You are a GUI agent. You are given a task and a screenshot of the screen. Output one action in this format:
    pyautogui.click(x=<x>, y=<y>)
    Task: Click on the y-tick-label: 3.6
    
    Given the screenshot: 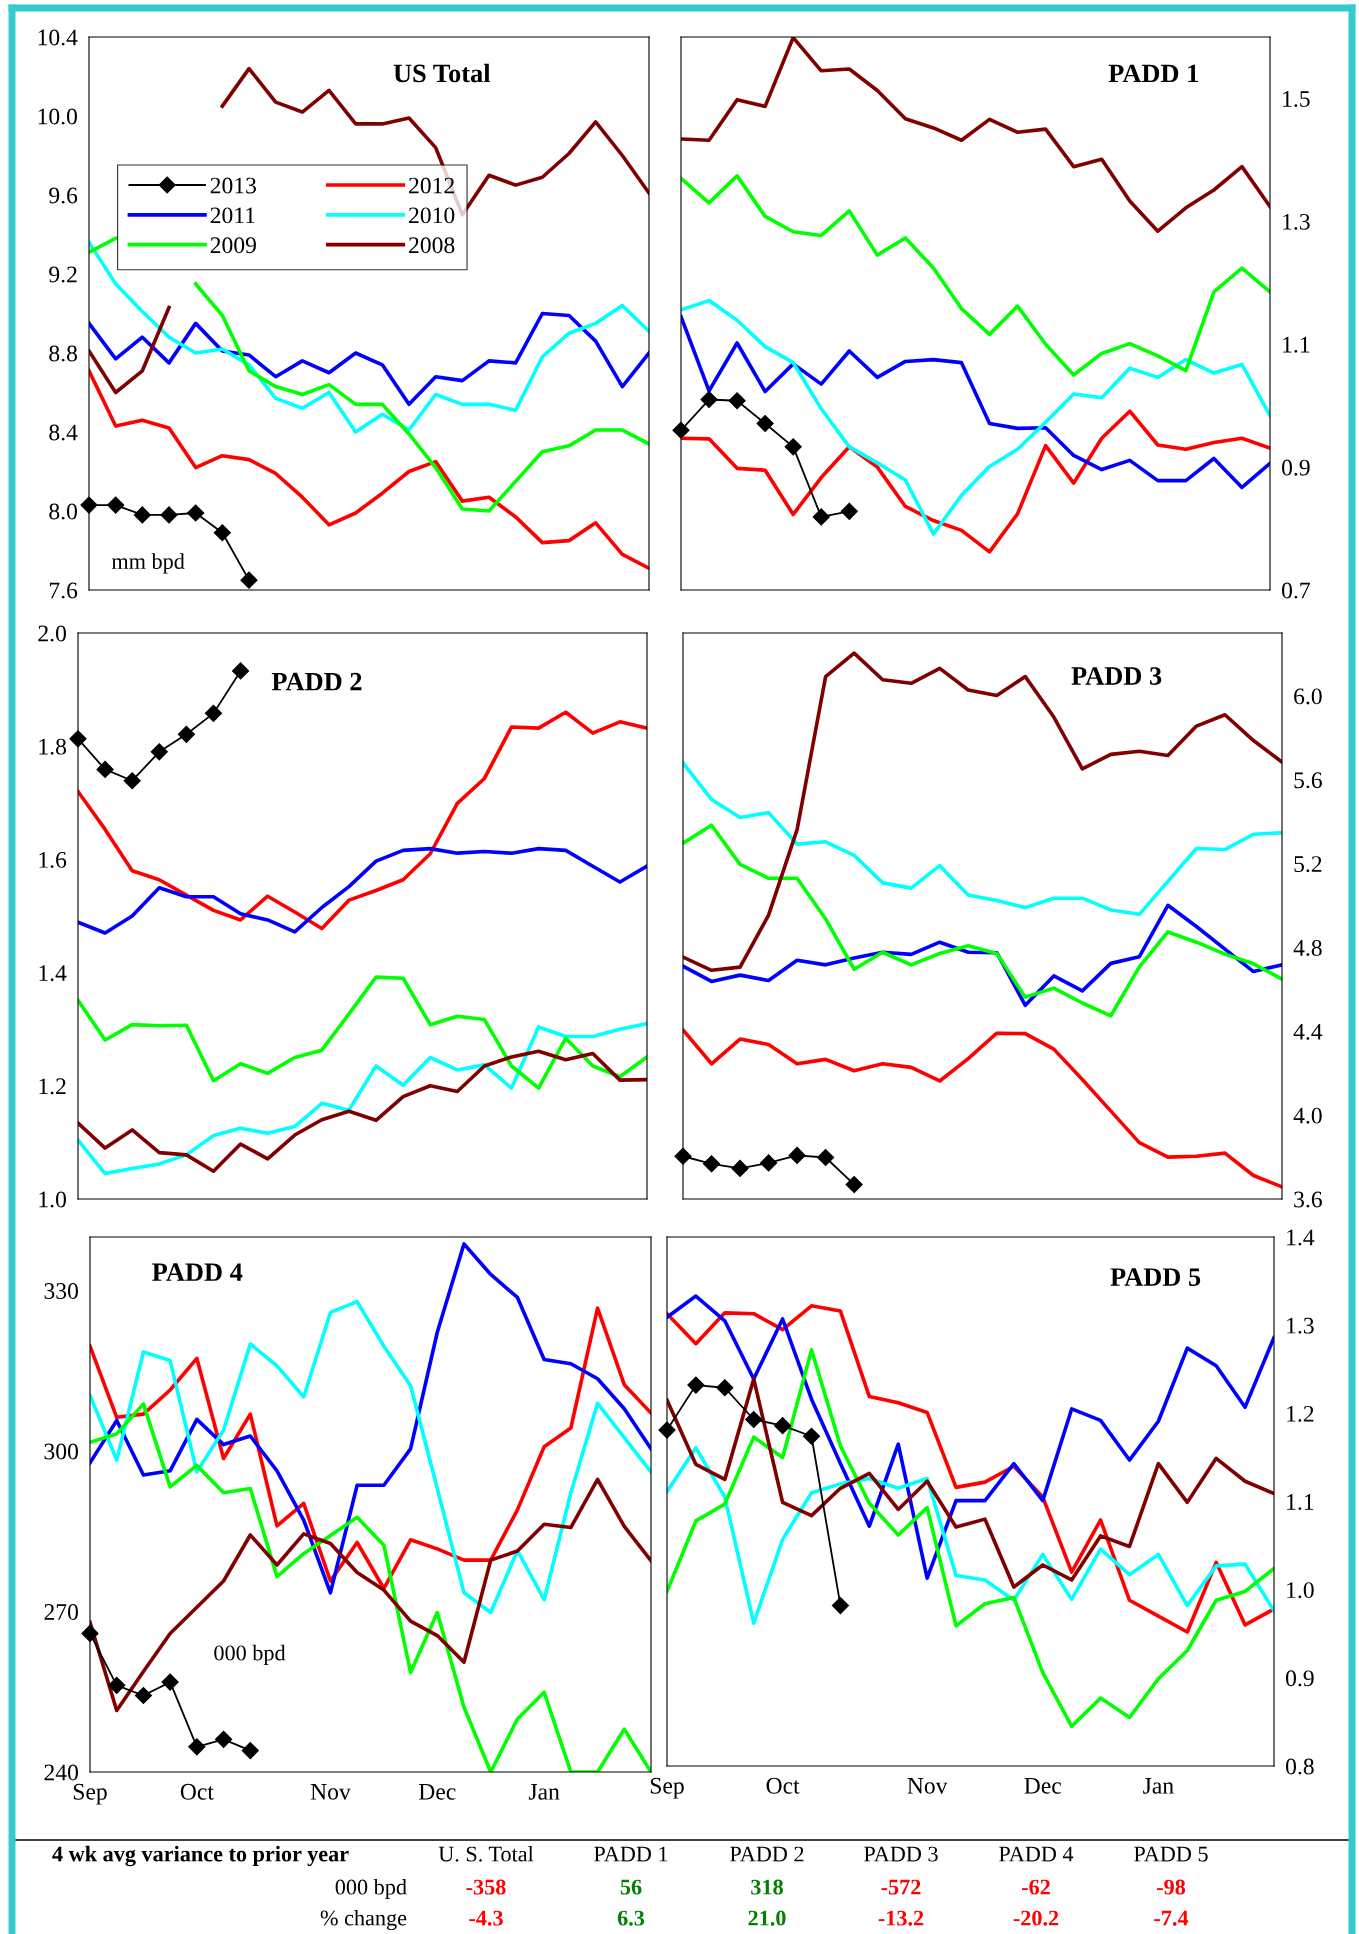 What is the action you would take?
    pyautogui.click(x=1308, y=1199)
    